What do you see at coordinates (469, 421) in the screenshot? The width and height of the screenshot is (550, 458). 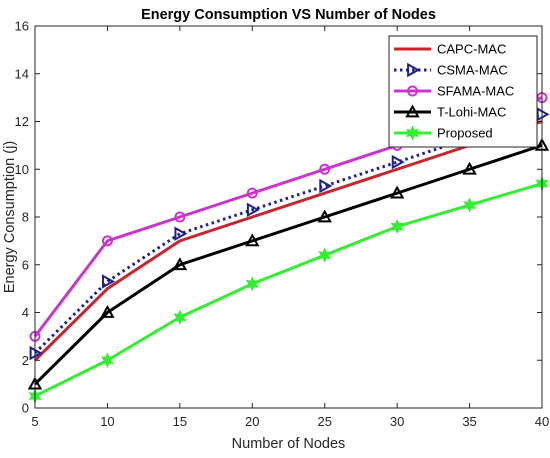 I see `x-tick-label: 35` at bounding box center [469, 421].